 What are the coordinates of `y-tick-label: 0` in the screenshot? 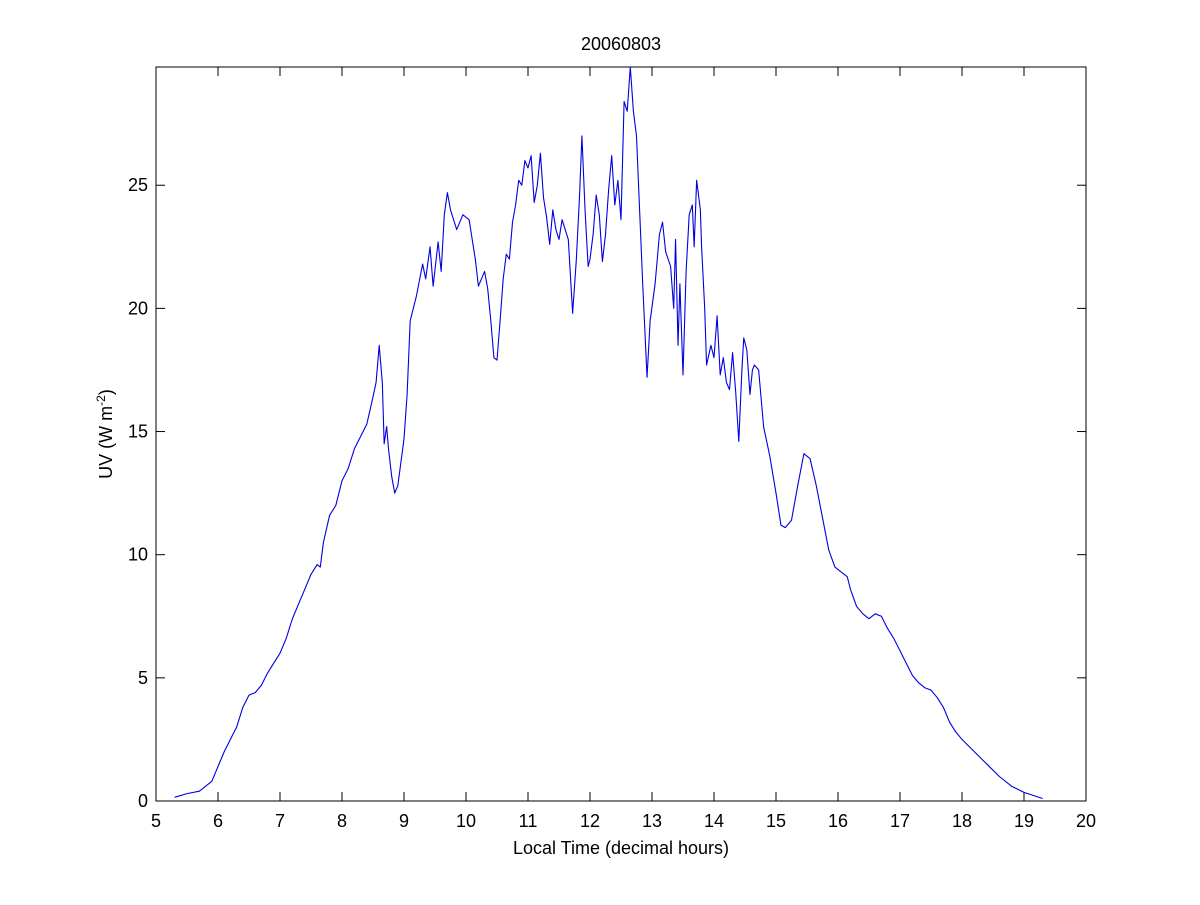 It's located at (143, 801).